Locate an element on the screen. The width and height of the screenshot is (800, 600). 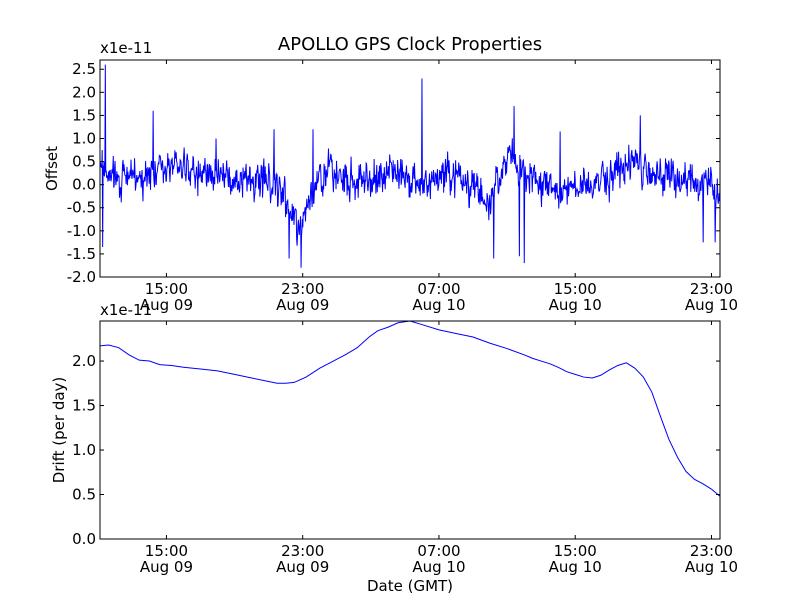
drift-x-label: Date (GMT) is located at coordinates (410, 586).